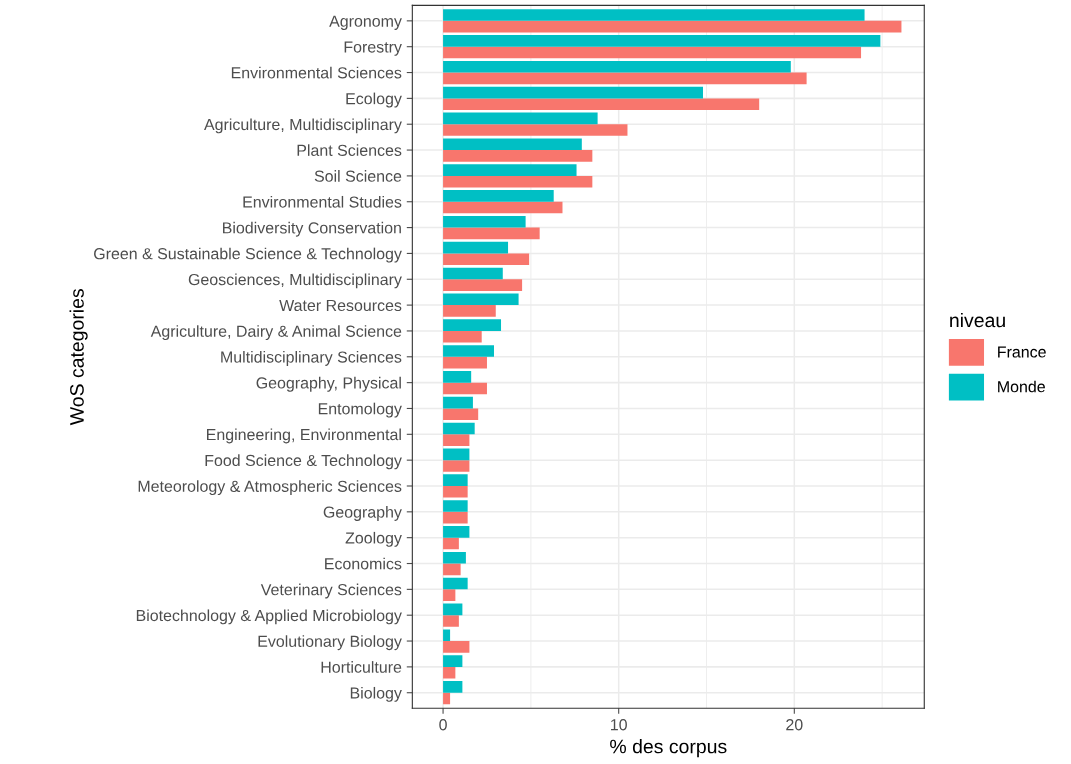  What do you see at coordinates (365, 22) in the screenshot?
I see `y-tick-label: Agronomy` at bounding box center [365, 22].